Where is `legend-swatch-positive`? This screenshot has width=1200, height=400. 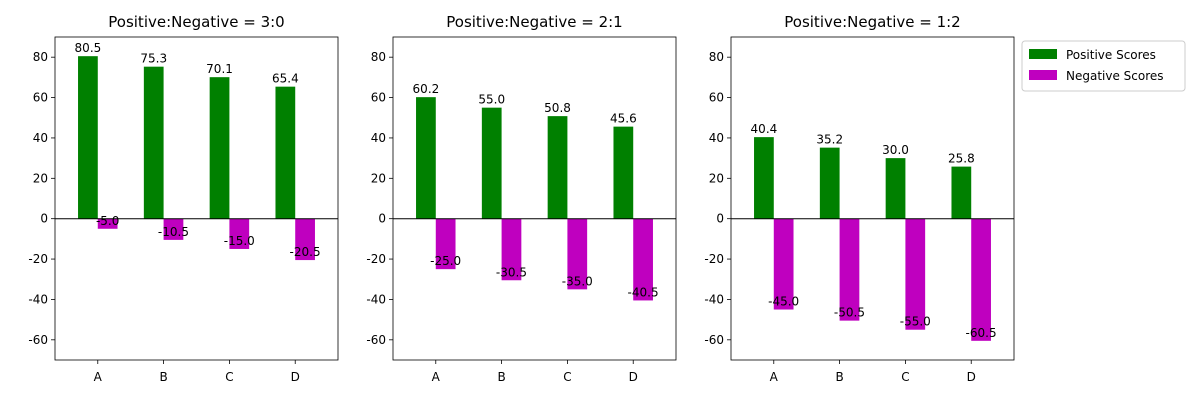
legend-swatch-positive is located at coordinates (1043, 54).